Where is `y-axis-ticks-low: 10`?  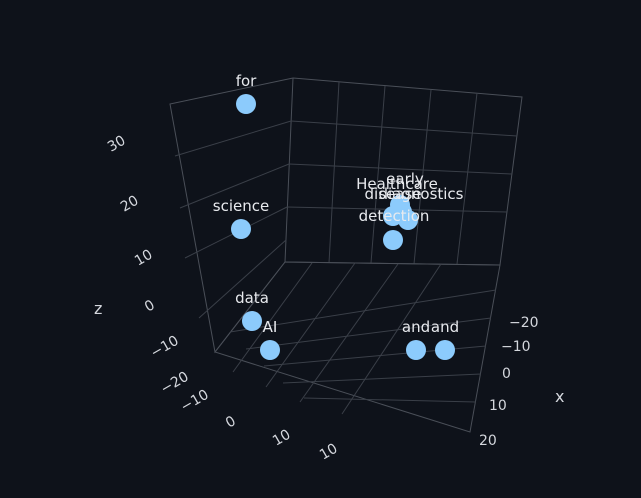 y-axis-ticks-low: 10 is located at coordinates (328, 452).